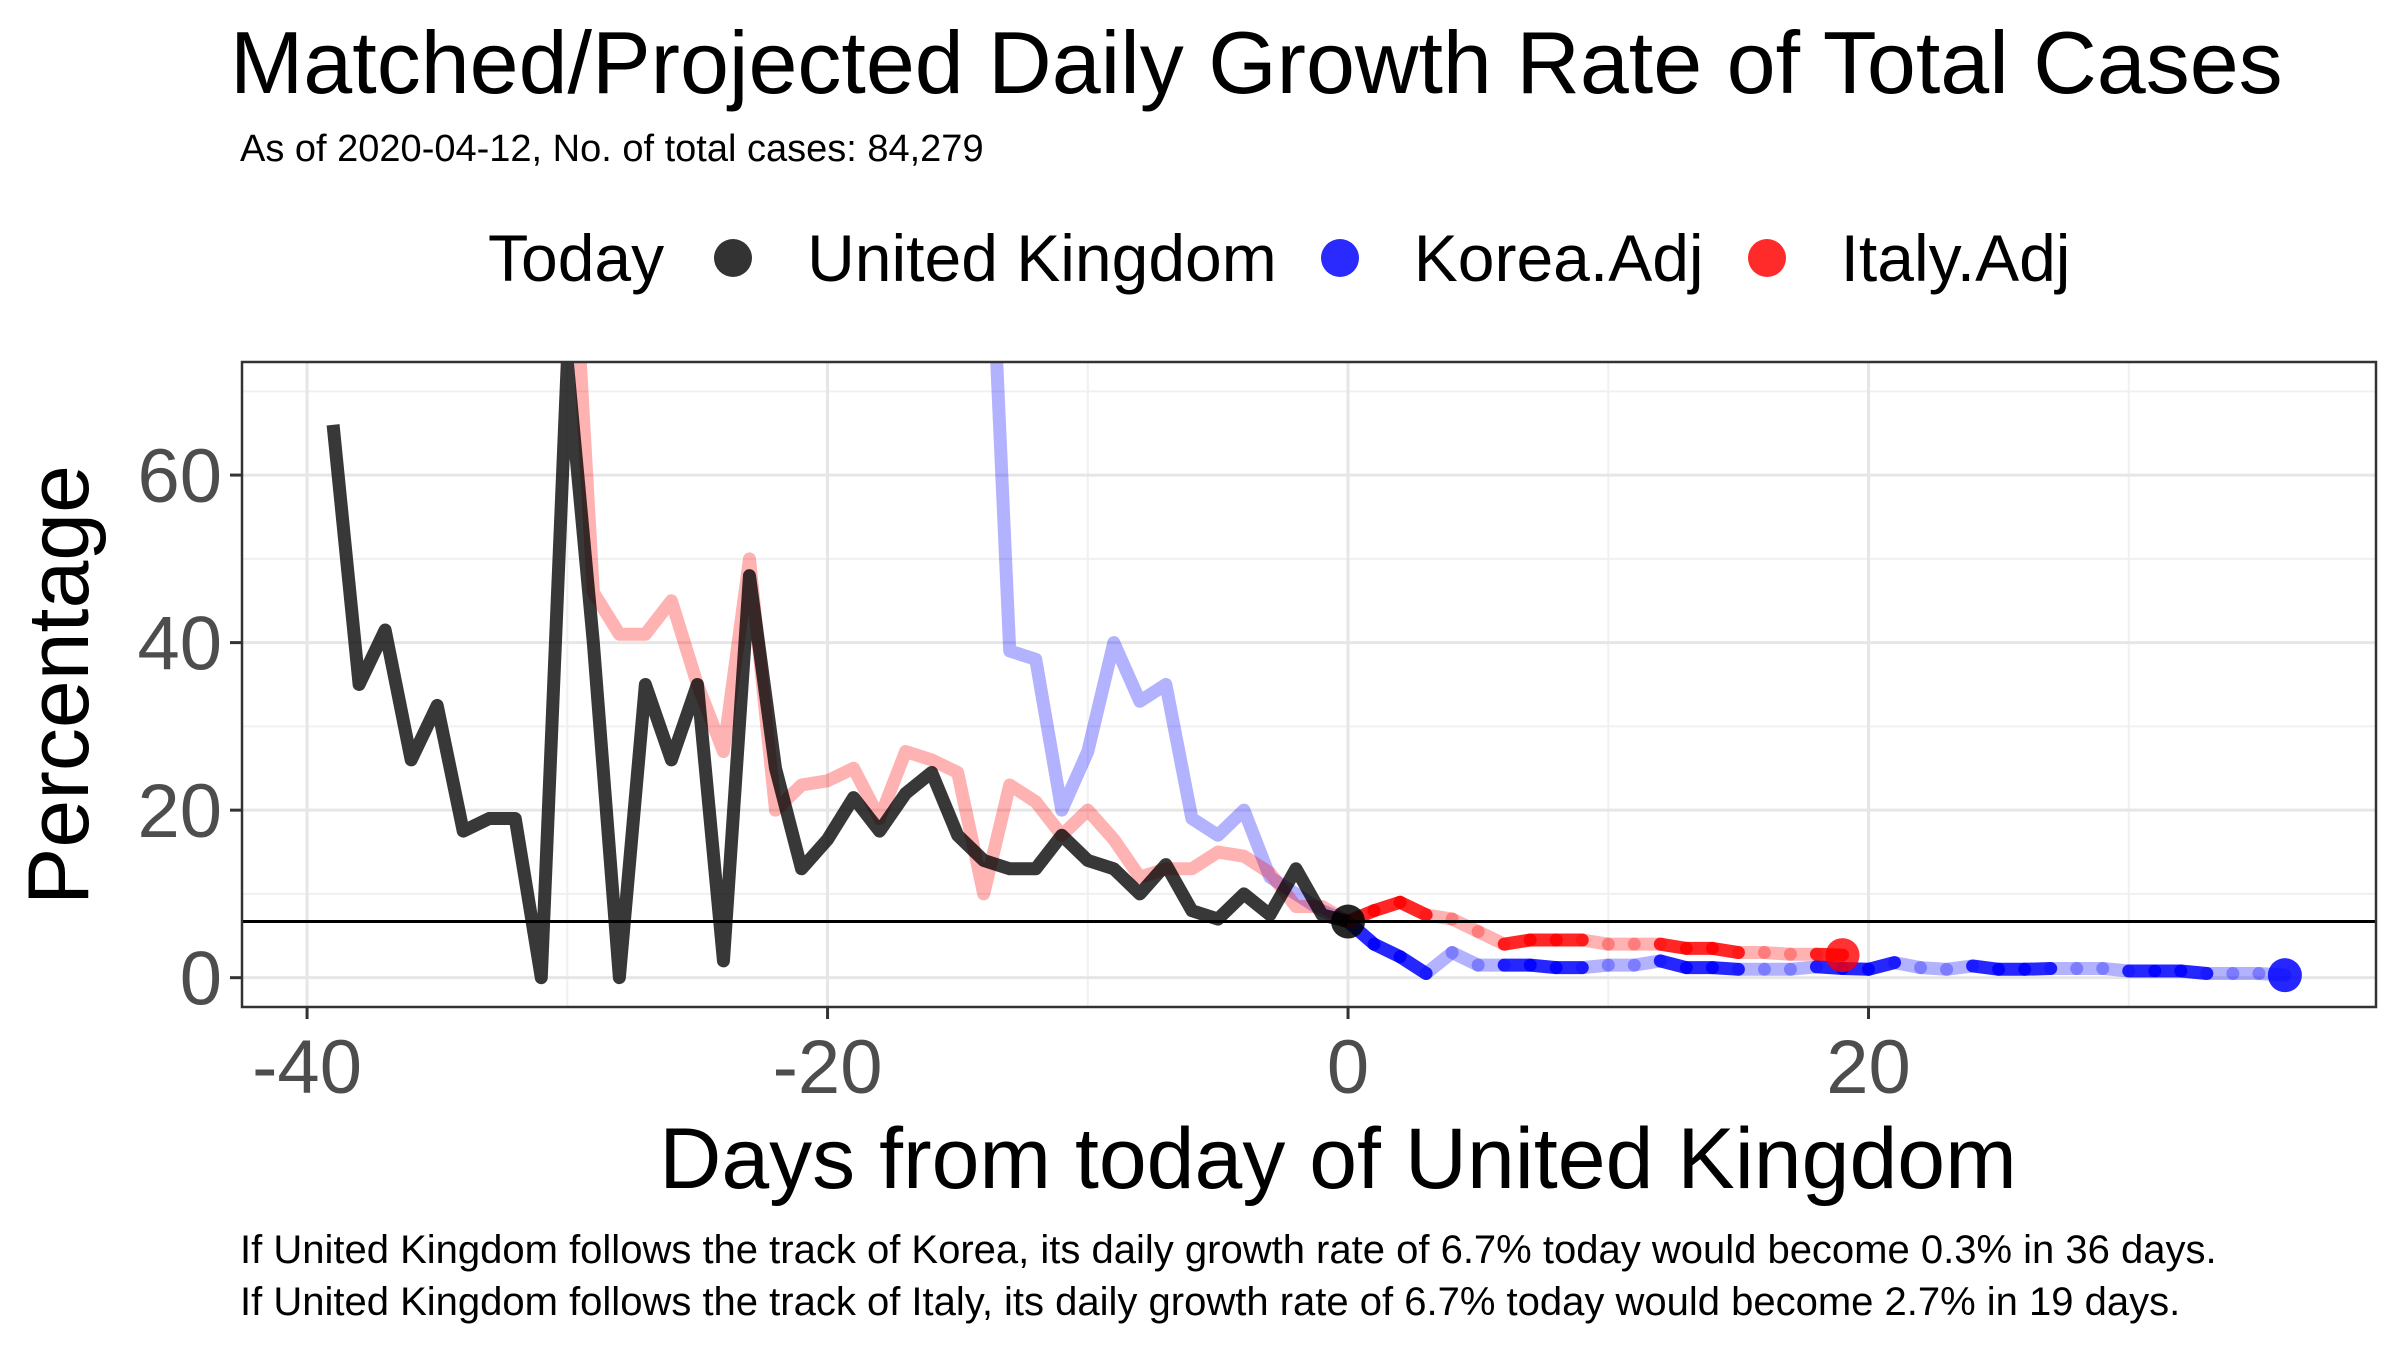  What do you see at coordinates (1955, 258) in the screenshot?
I see `legend-label-italy-adj: Italy.Adj` at bounding box center [1955, 258].